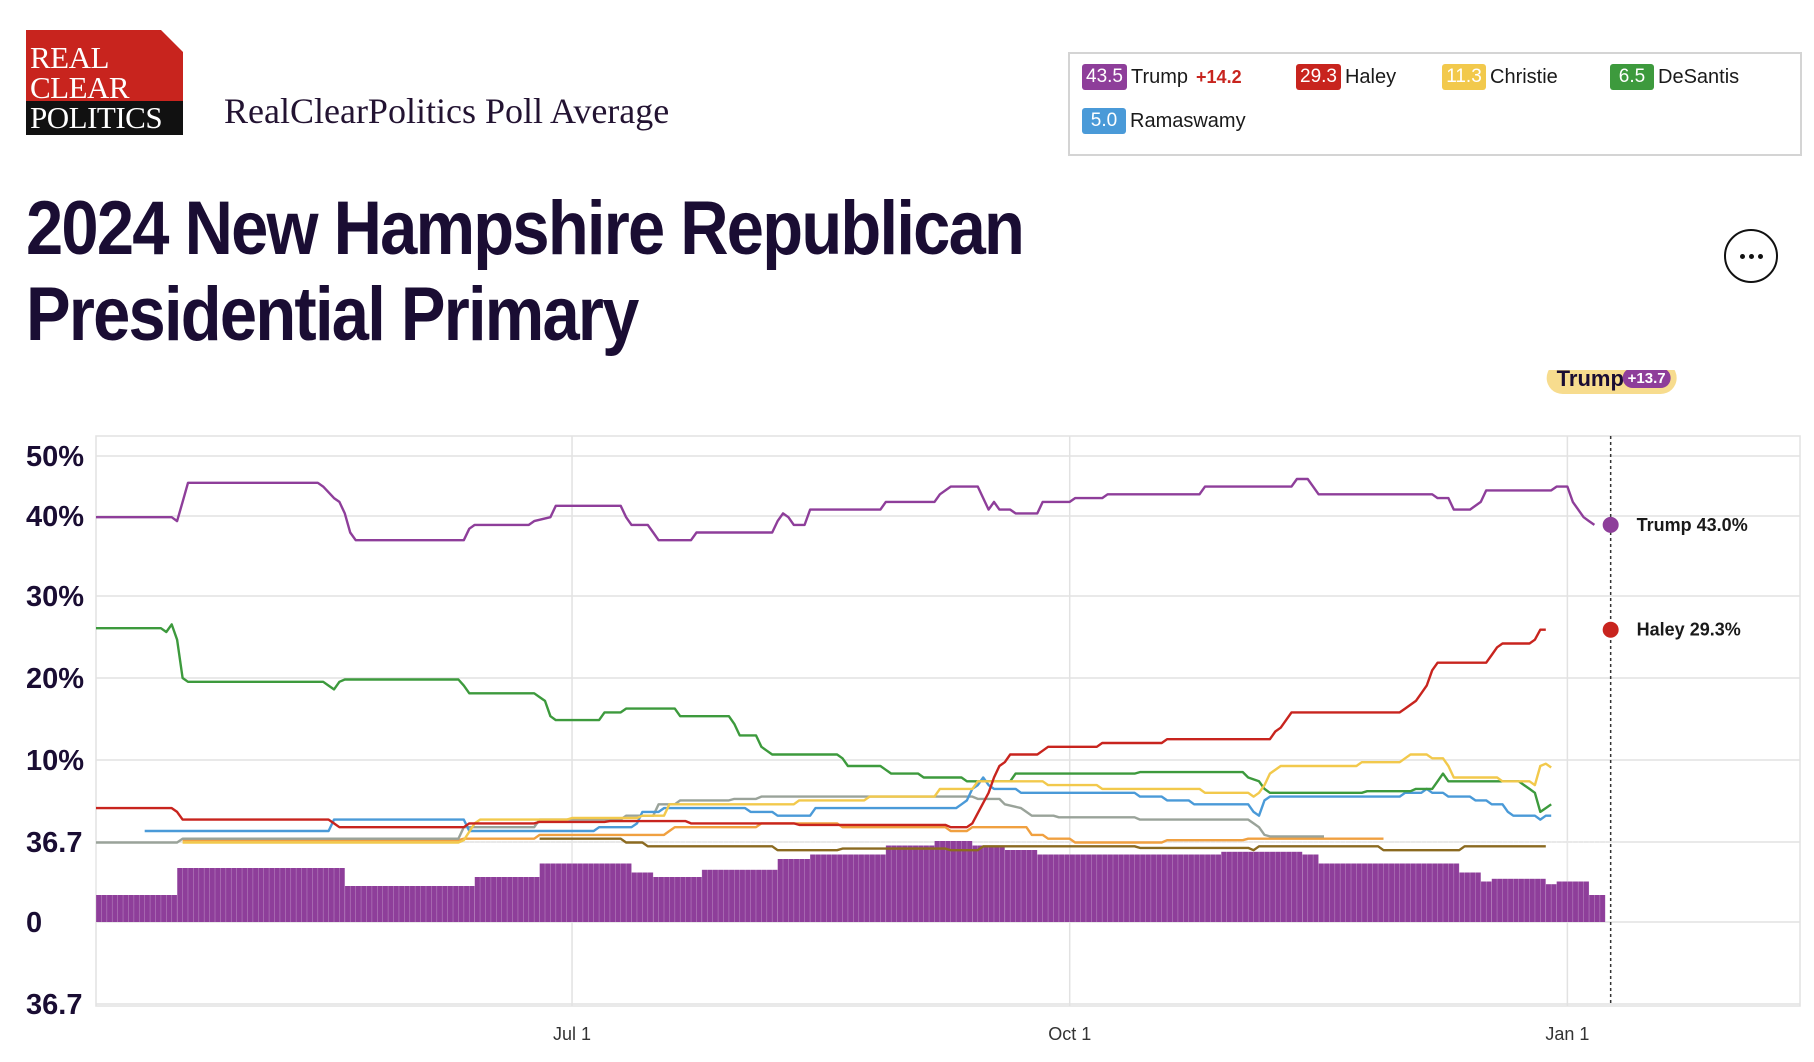  Describe the element at coordinates (1632, 77) in the screenshot. I see `legend-value-desantis: 6.5` at that location.